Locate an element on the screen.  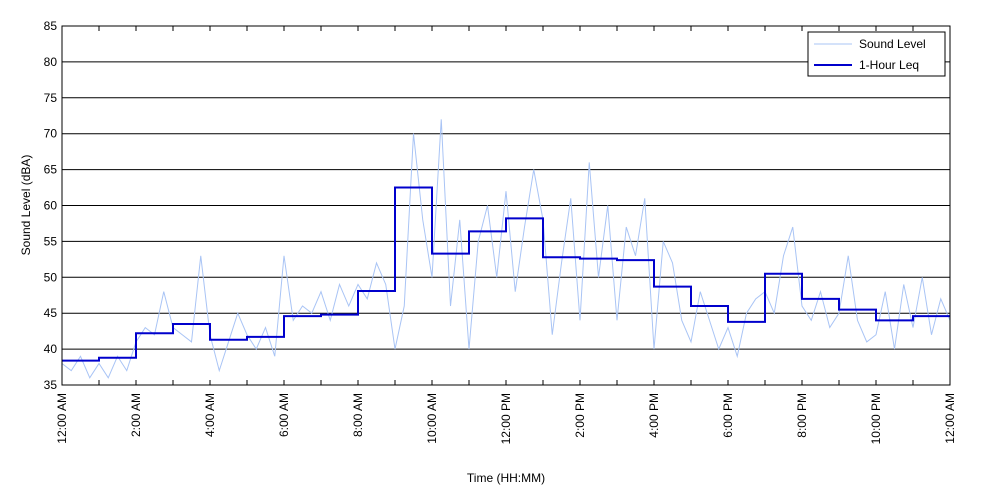
y-tick-label: 65 is located at coordinates (51, 170).